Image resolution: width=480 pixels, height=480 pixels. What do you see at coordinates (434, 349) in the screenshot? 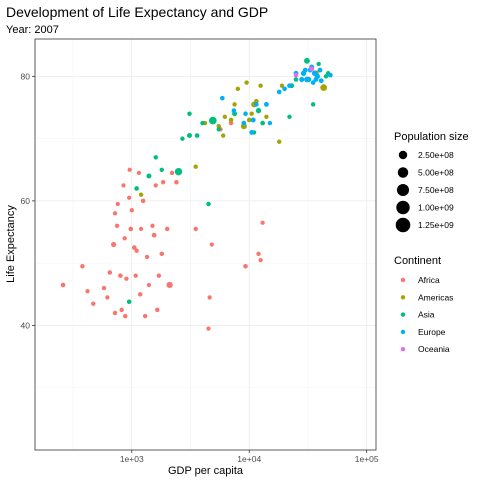
I see `color-legend-label: Oceania` at bounding box center [434, 349].